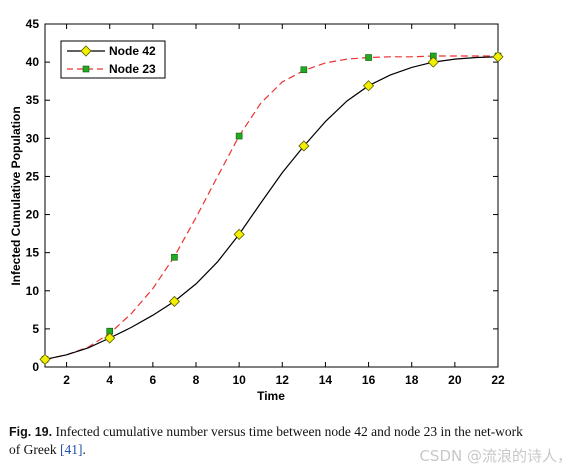 This screenshot has height=476, width=580. What do you see at coordinates (33, 138) in the screenshot?
I see `y-tick-label: 30` at bounding box center [33, 138].